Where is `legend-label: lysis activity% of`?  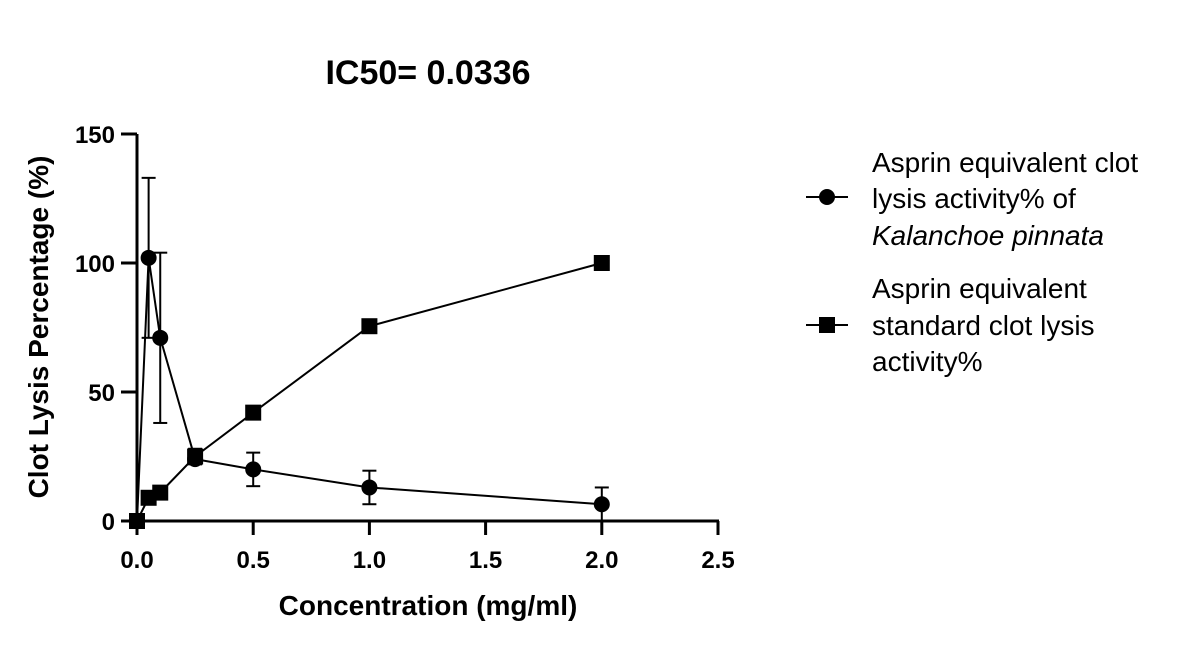
legend-label: lysis activity% of is located at coordinates (974, 198).